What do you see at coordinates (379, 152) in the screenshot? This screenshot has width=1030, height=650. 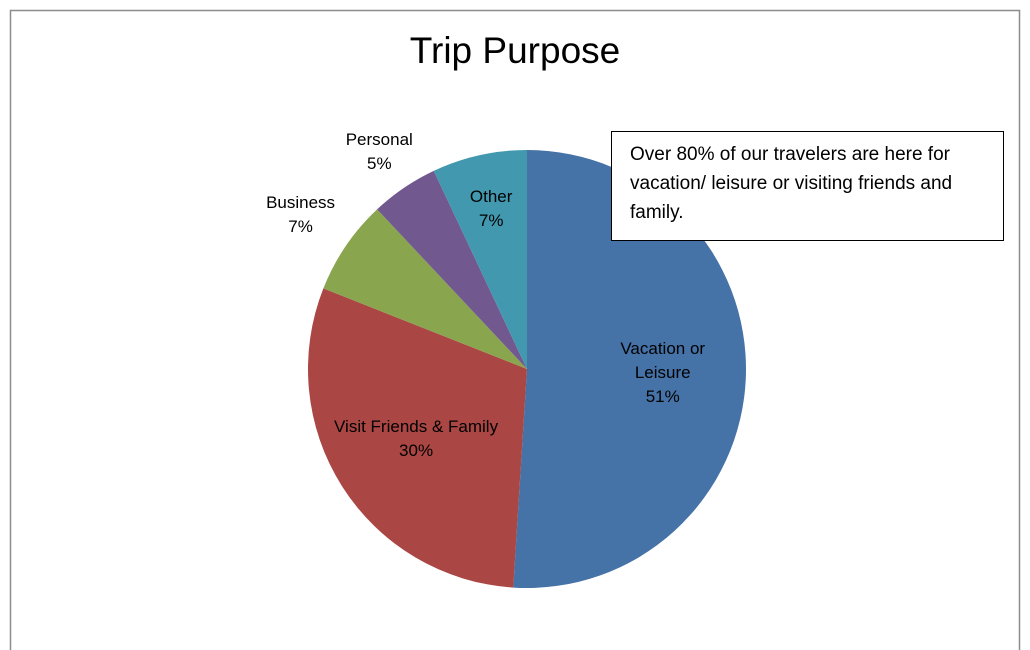 I see `data-label: Personal 5%` at bounding box center [379, 152].